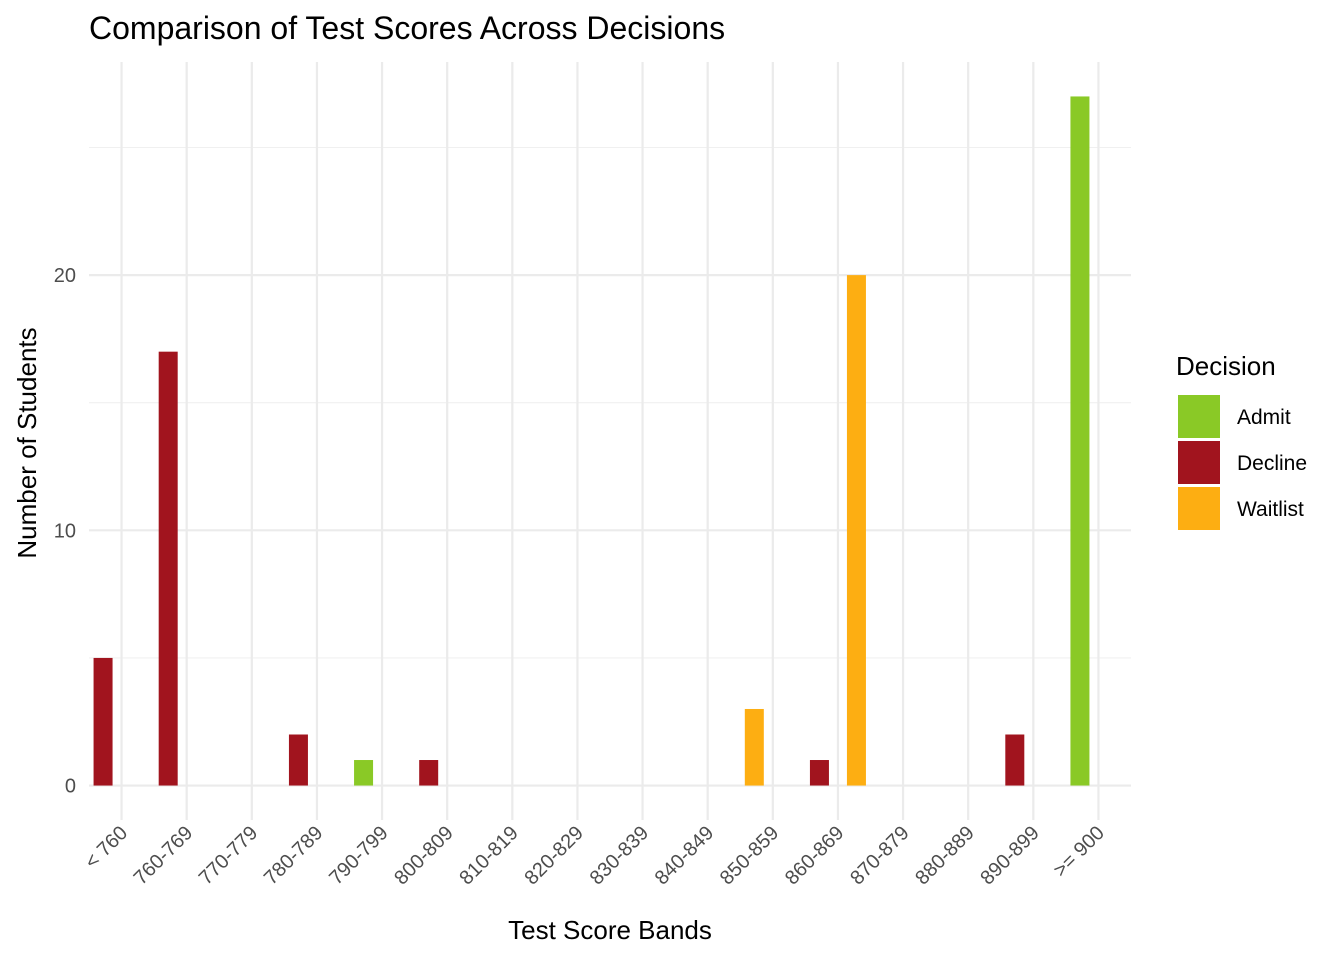 Image resolution: width=1344 pixels, height=960 pixels. Describe the element at coordinates (610, 930) in the screenshot. I see `x-axis-title: Test Score Bands` at that location.